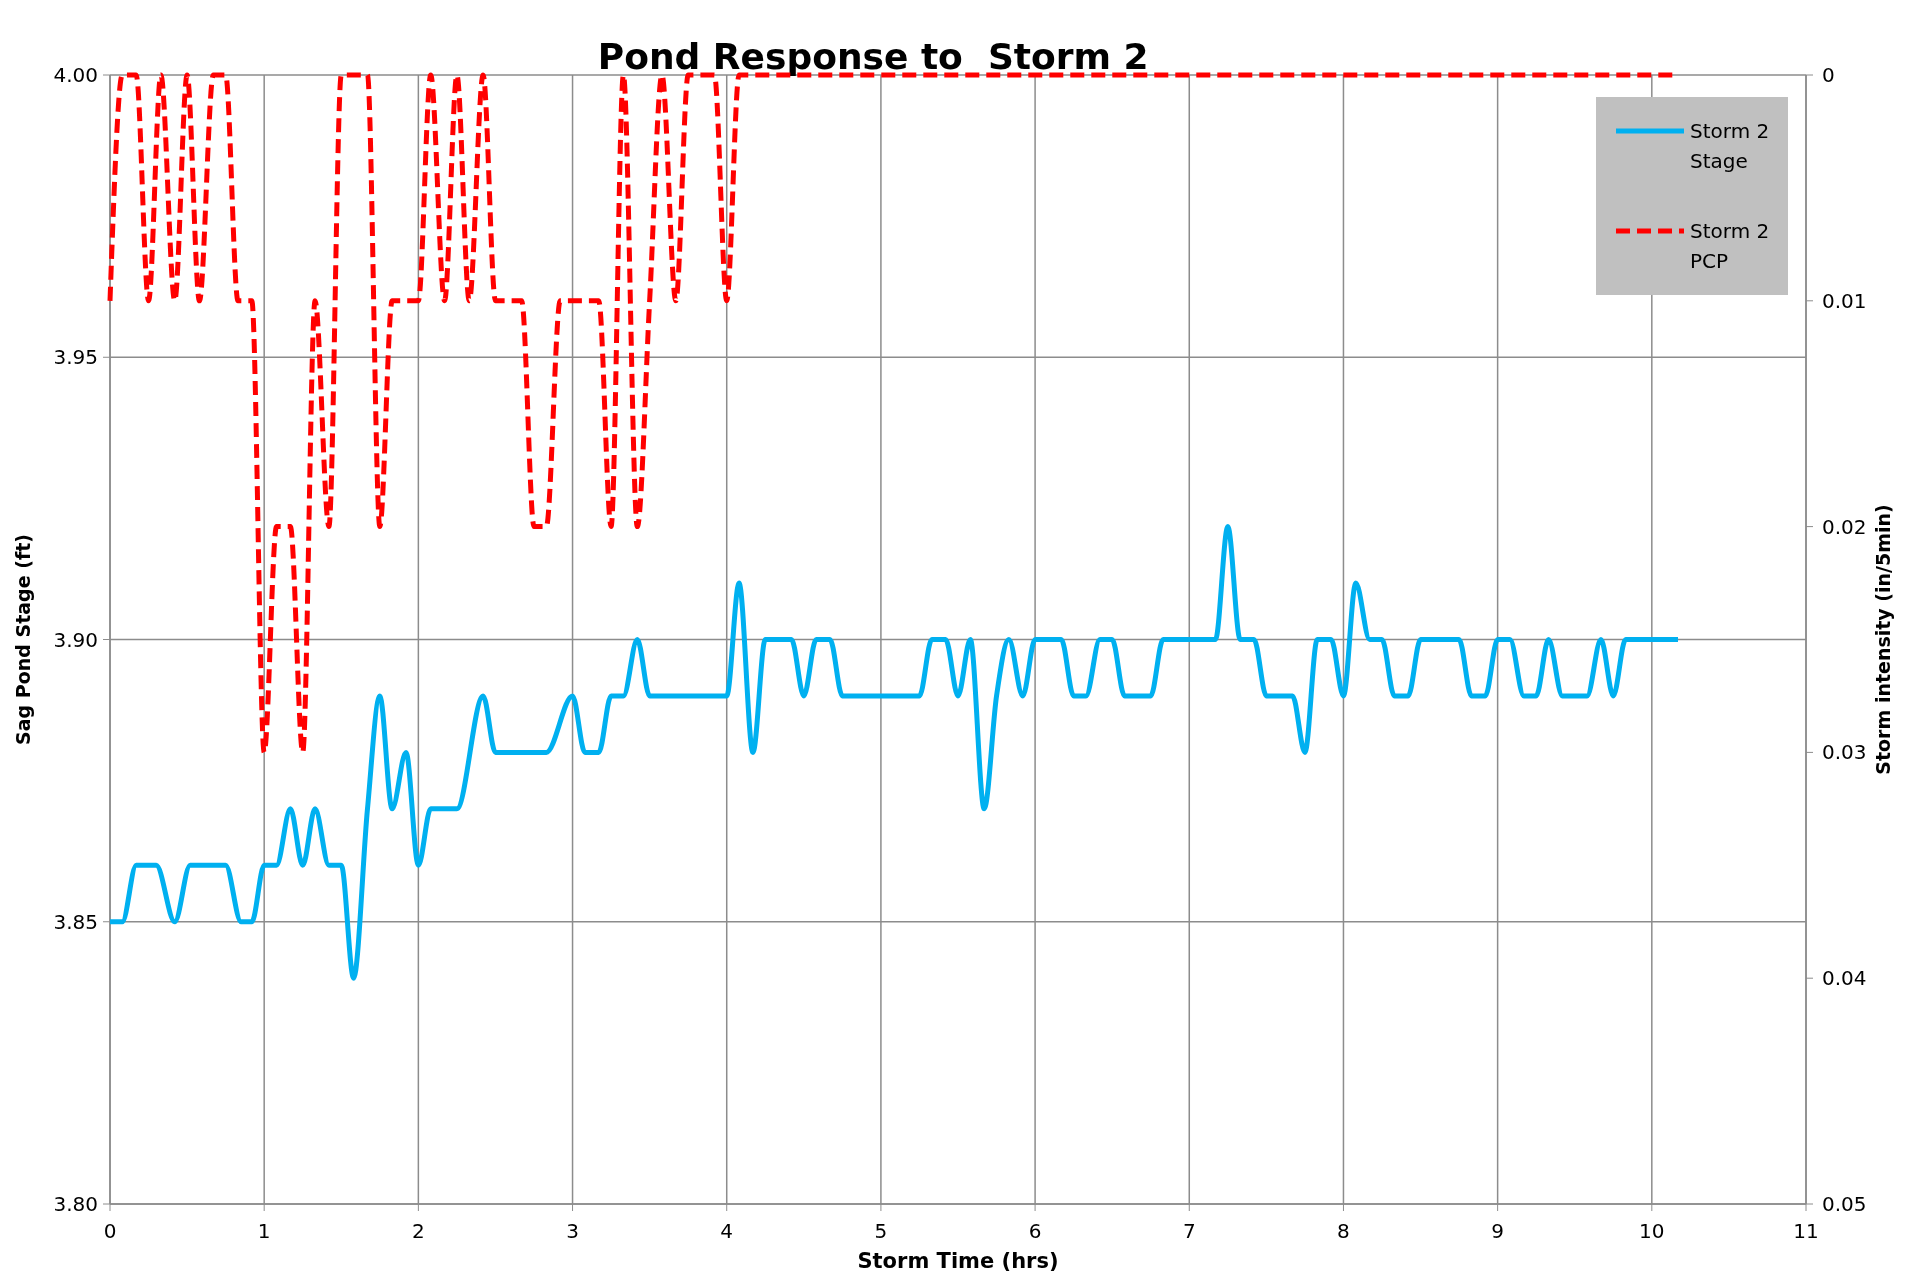 This screenshot has width=1920, height=1283. I want to click on x-tick-label: 2, so click(418, 1231).